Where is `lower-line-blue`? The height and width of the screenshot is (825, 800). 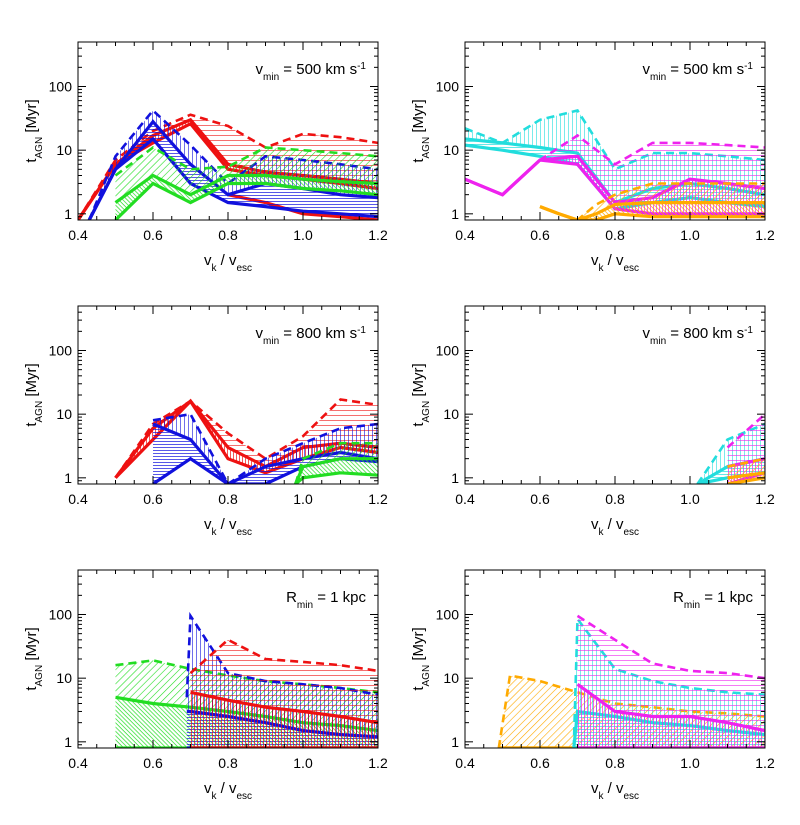
lower-line-blue is located at coordinates (232, 178).